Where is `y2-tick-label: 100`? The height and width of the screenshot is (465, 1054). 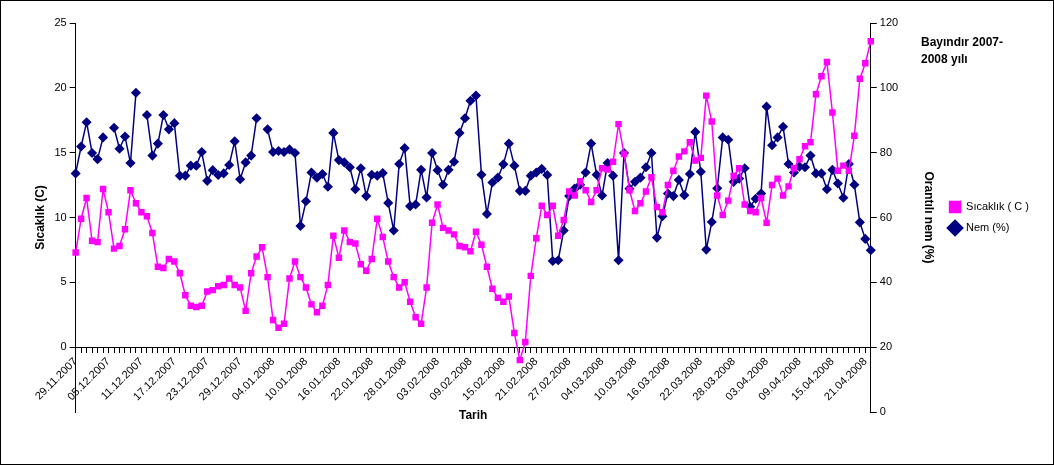 y2-tick-label: 100 is located at coordinates (889, 86).